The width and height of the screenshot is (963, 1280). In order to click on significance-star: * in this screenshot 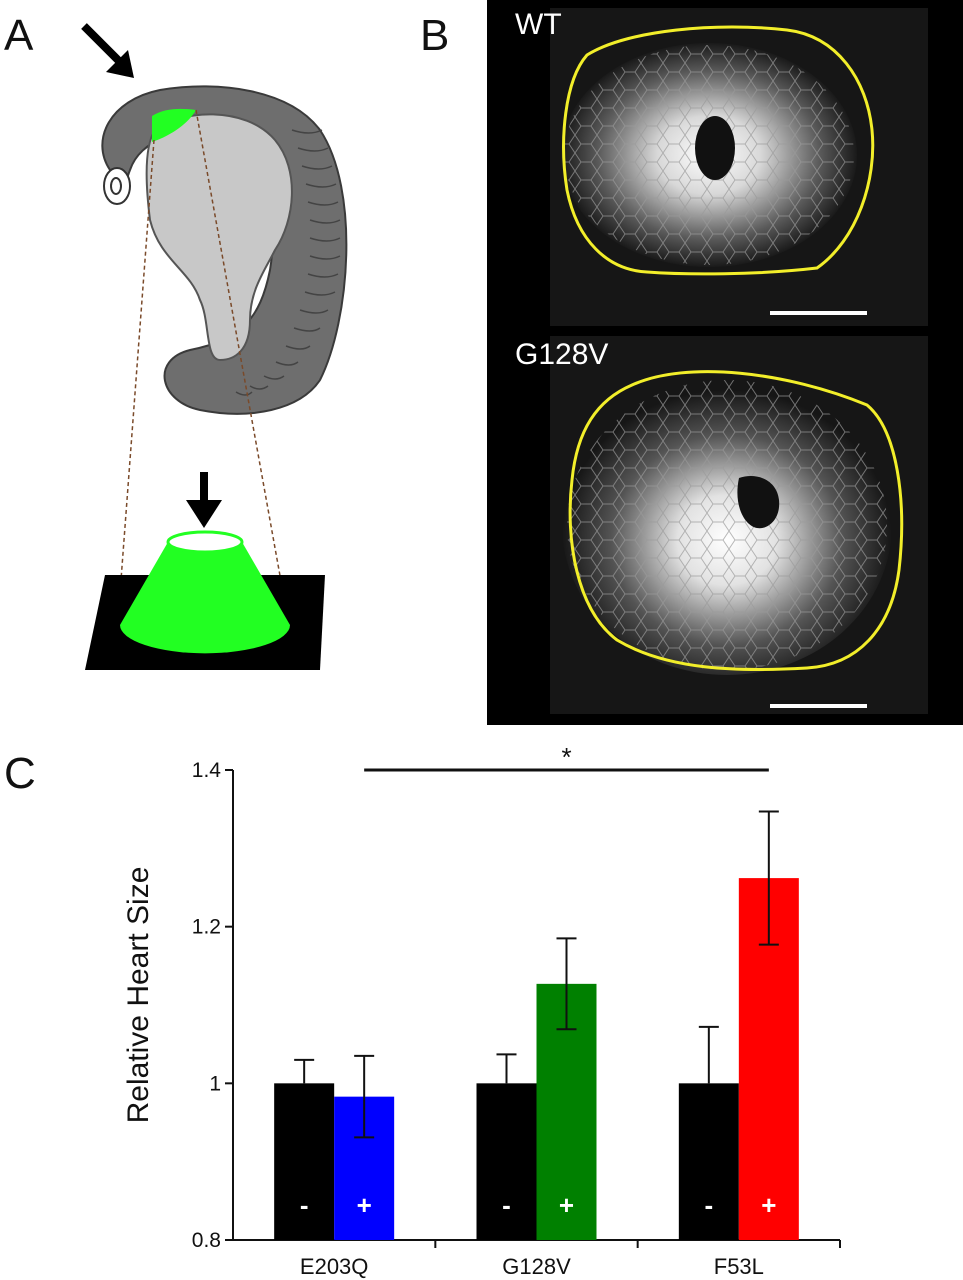, I will do `click(566, 757)`.